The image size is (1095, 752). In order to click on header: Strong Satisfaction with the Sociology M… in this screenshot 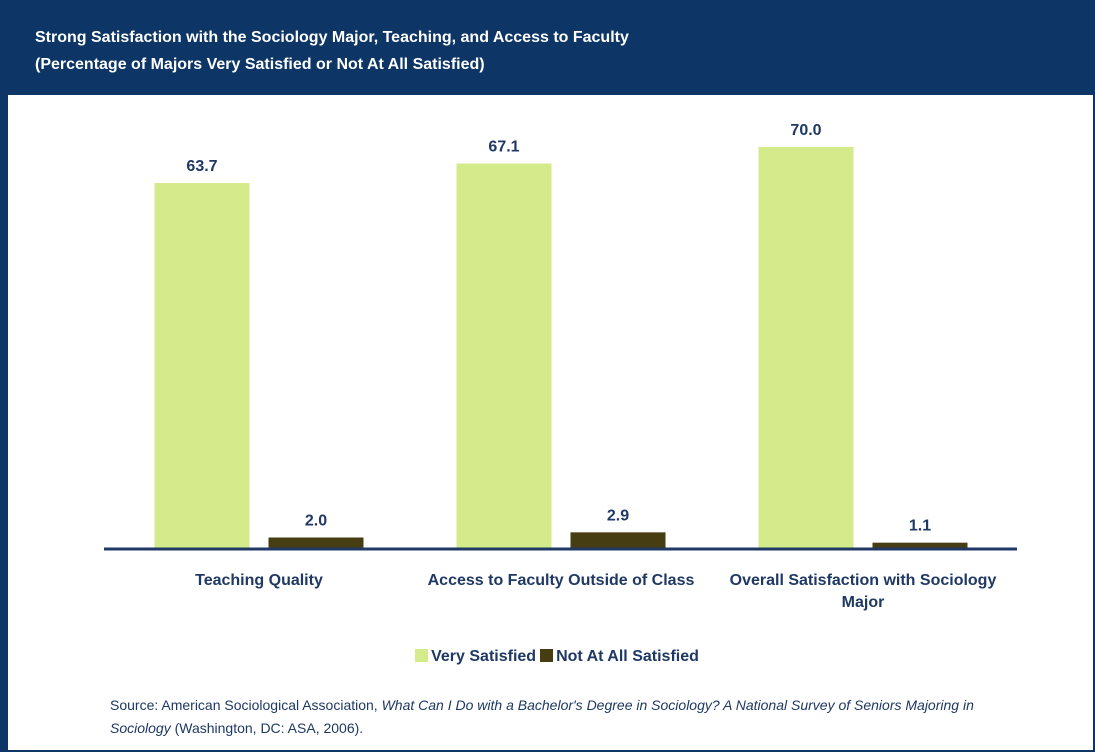, I will do `click(332, 51)`.